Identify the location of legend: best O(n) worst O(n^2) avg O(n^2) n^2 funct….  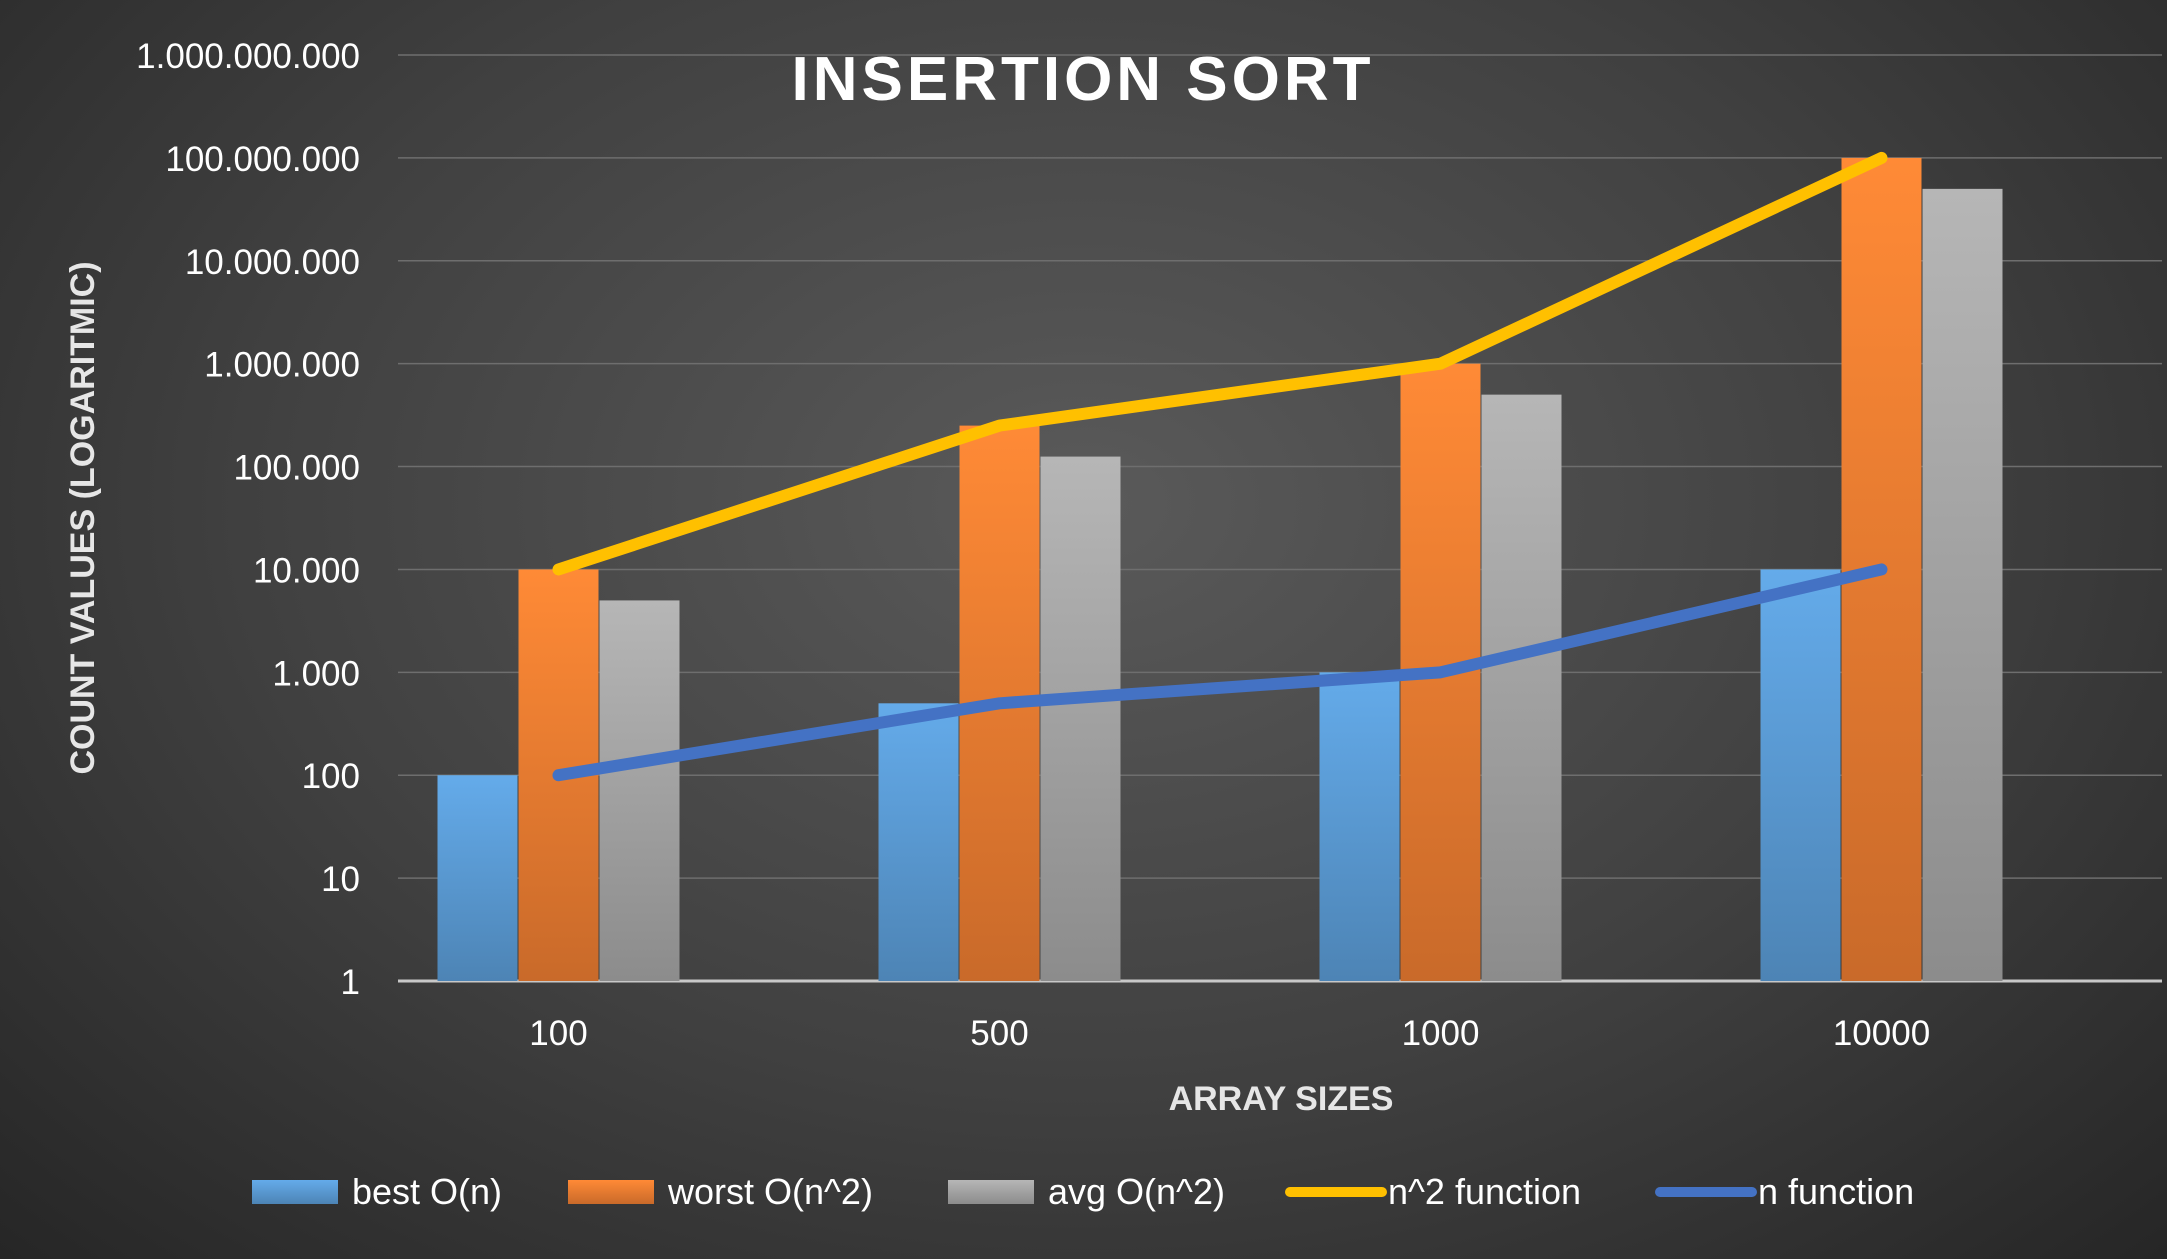
(1083, 1191).